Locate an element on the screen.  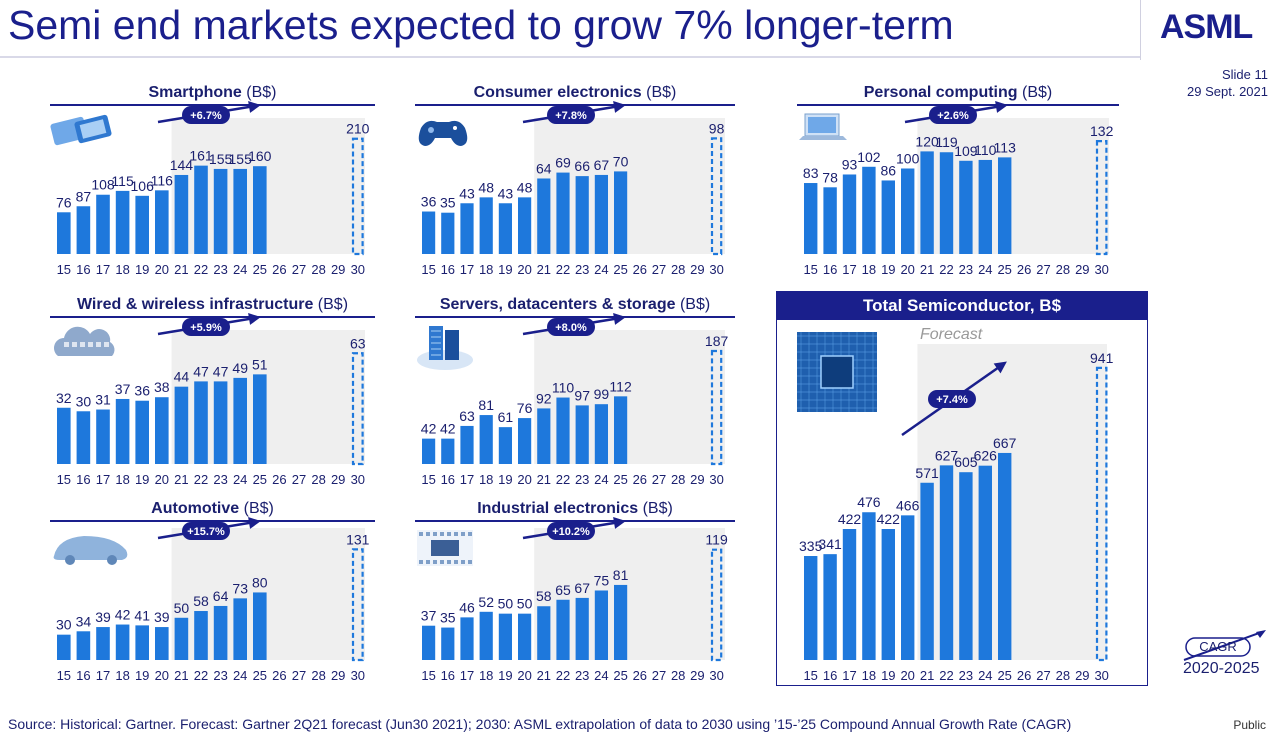
data-label-25: 70 is located at coordinates (621, 161).